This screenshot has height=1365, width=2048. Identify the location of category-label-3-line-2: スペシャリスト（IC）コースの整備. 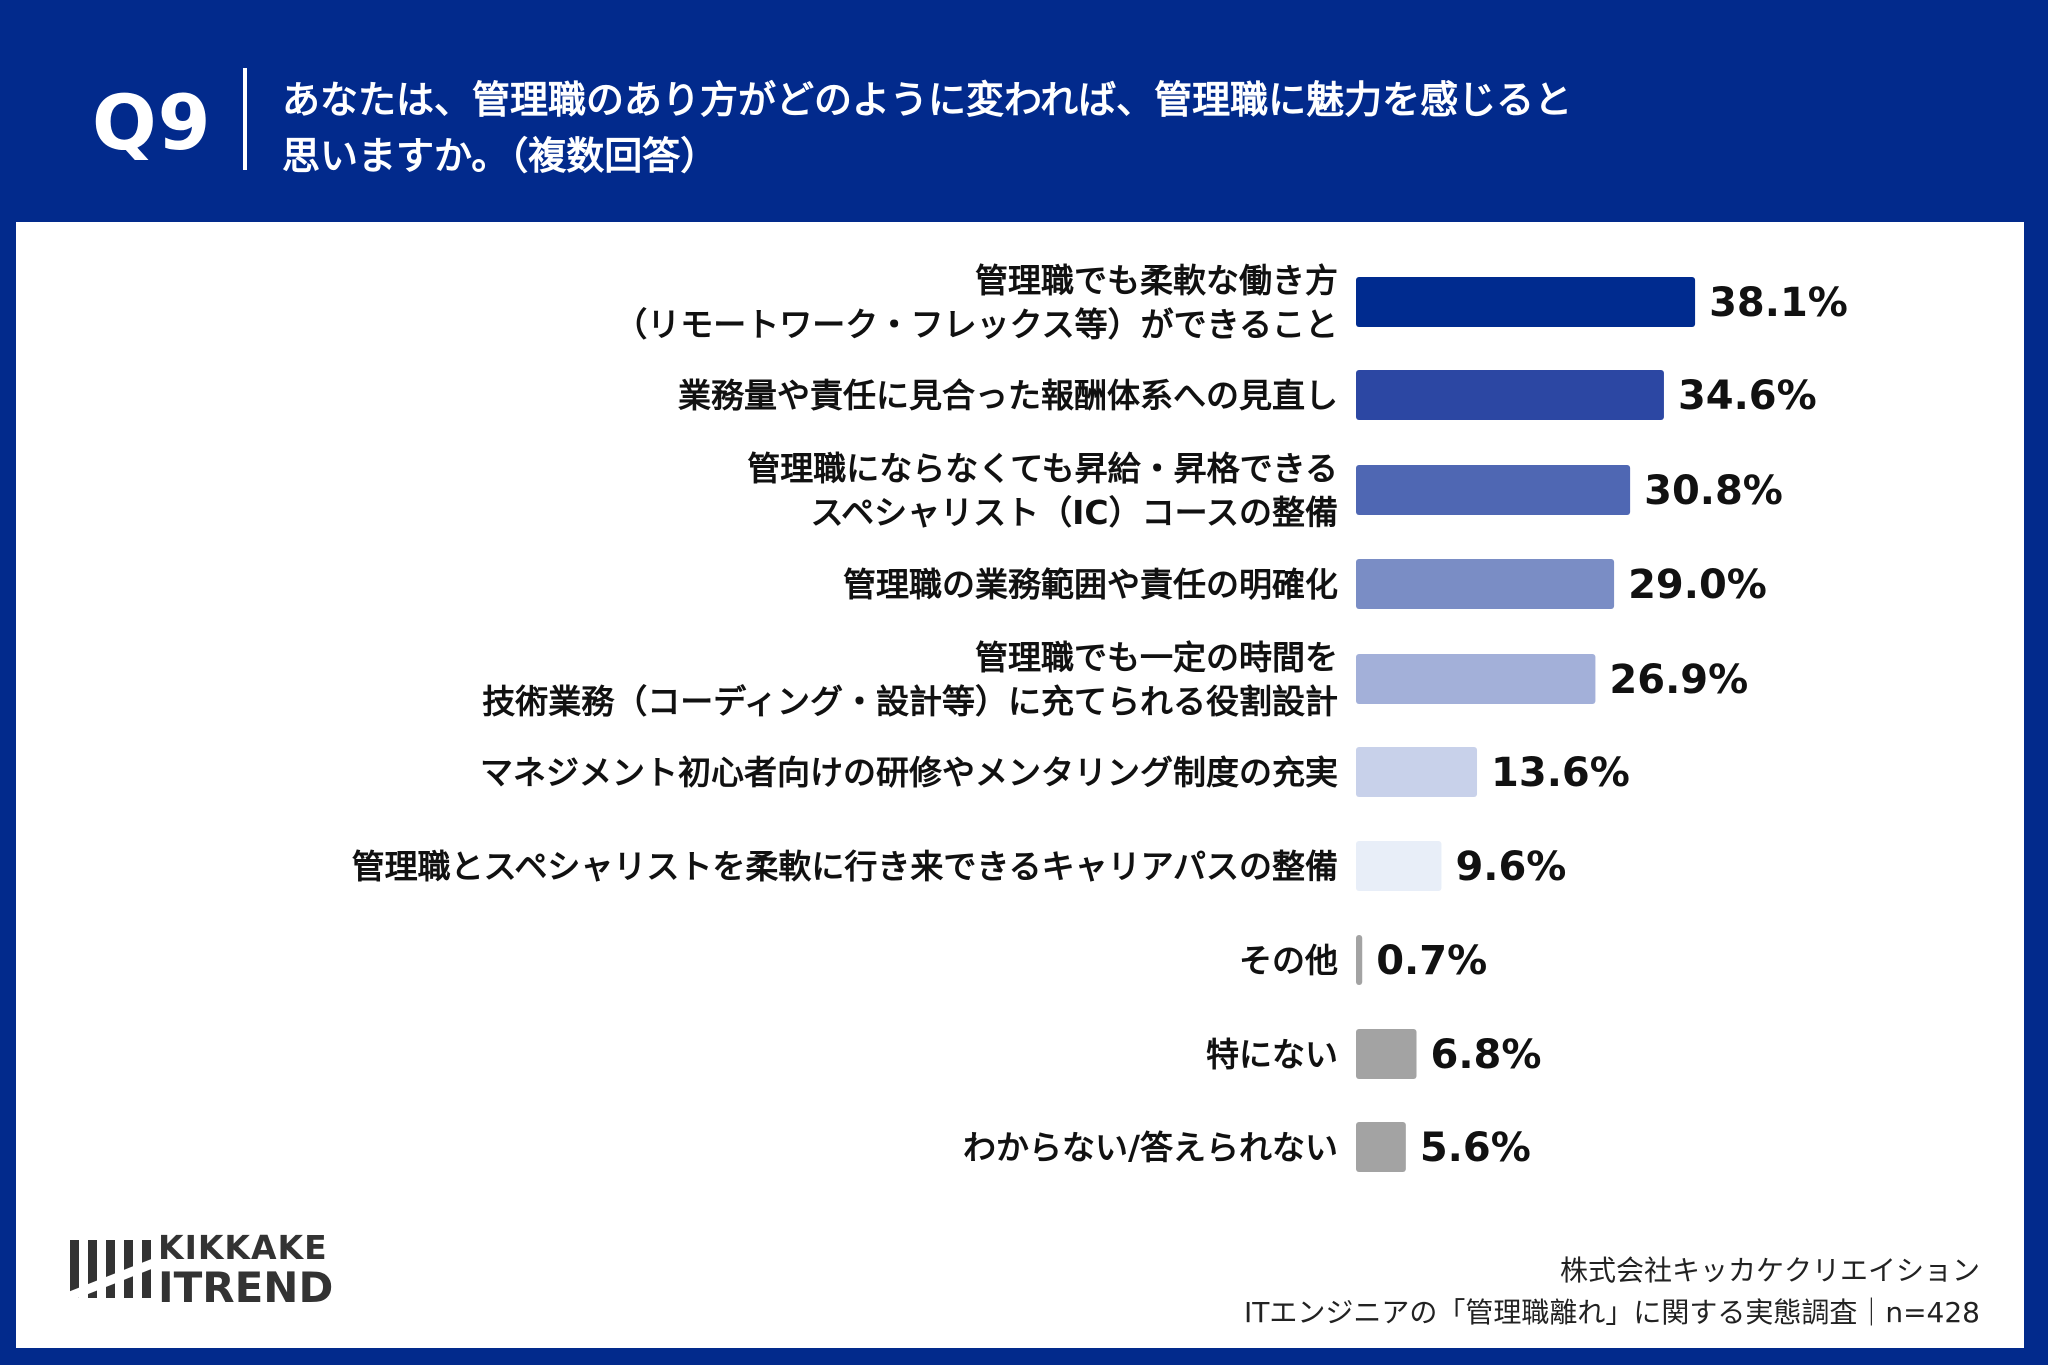
(1074, 512).